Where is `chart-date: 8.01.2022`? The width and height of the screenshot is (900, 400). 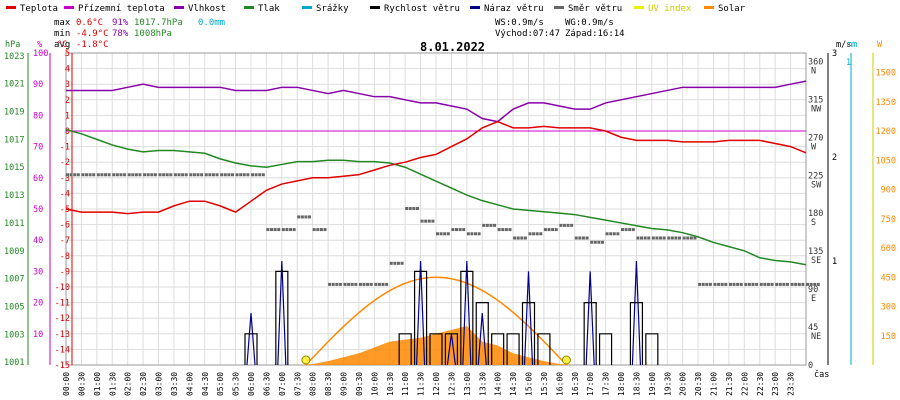 chart-date: 8.01.2022 is located at coordinates (452, 47).